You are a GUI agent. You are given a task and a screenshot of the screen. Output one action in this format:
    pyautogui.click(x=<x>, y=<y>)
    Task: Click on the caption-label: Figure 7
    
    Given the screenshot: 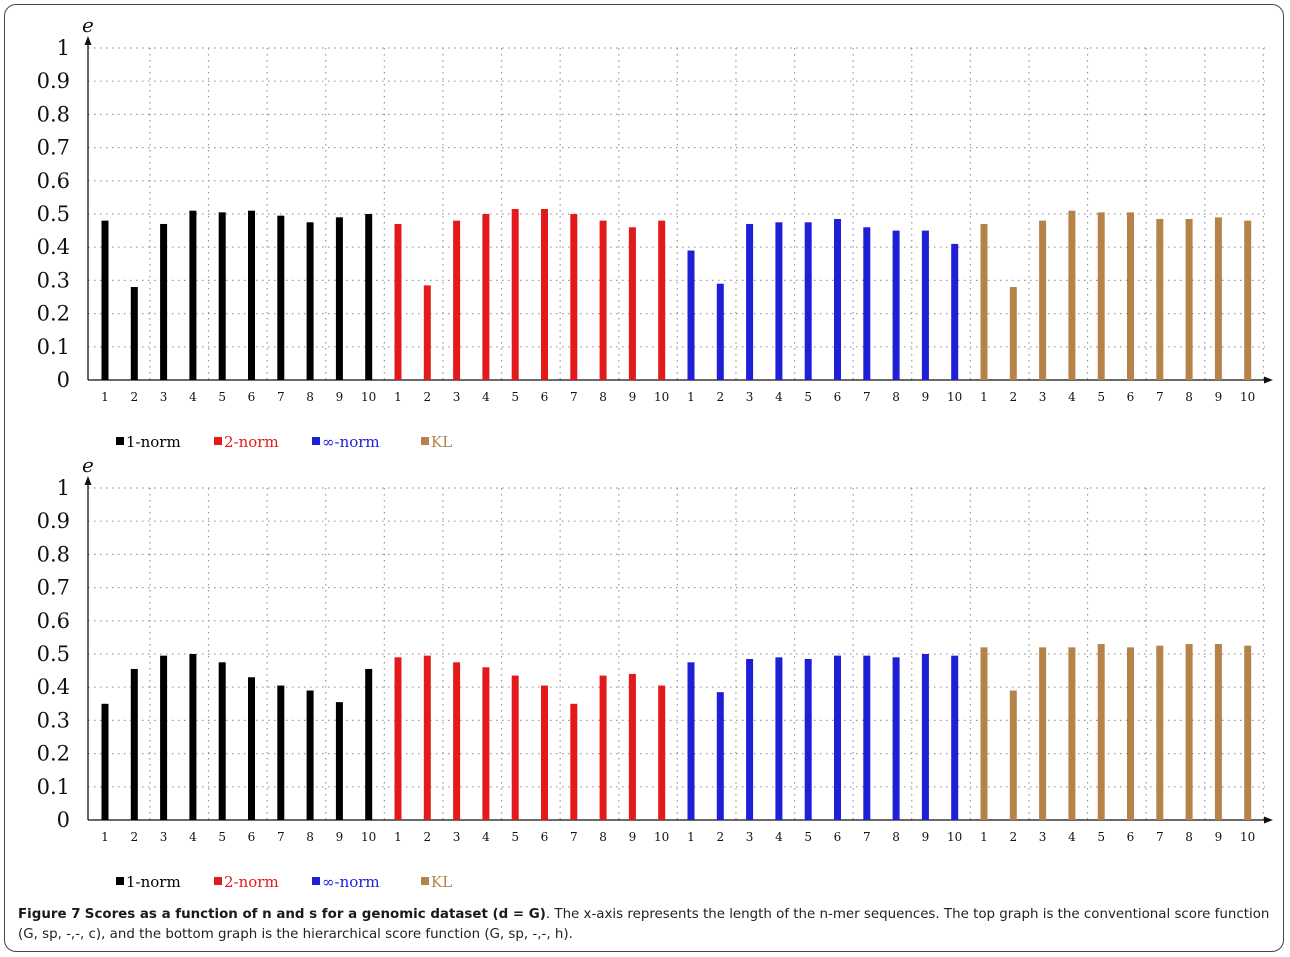 What is the action you would take?
    pyautogui.click(x=49, y=914)
    